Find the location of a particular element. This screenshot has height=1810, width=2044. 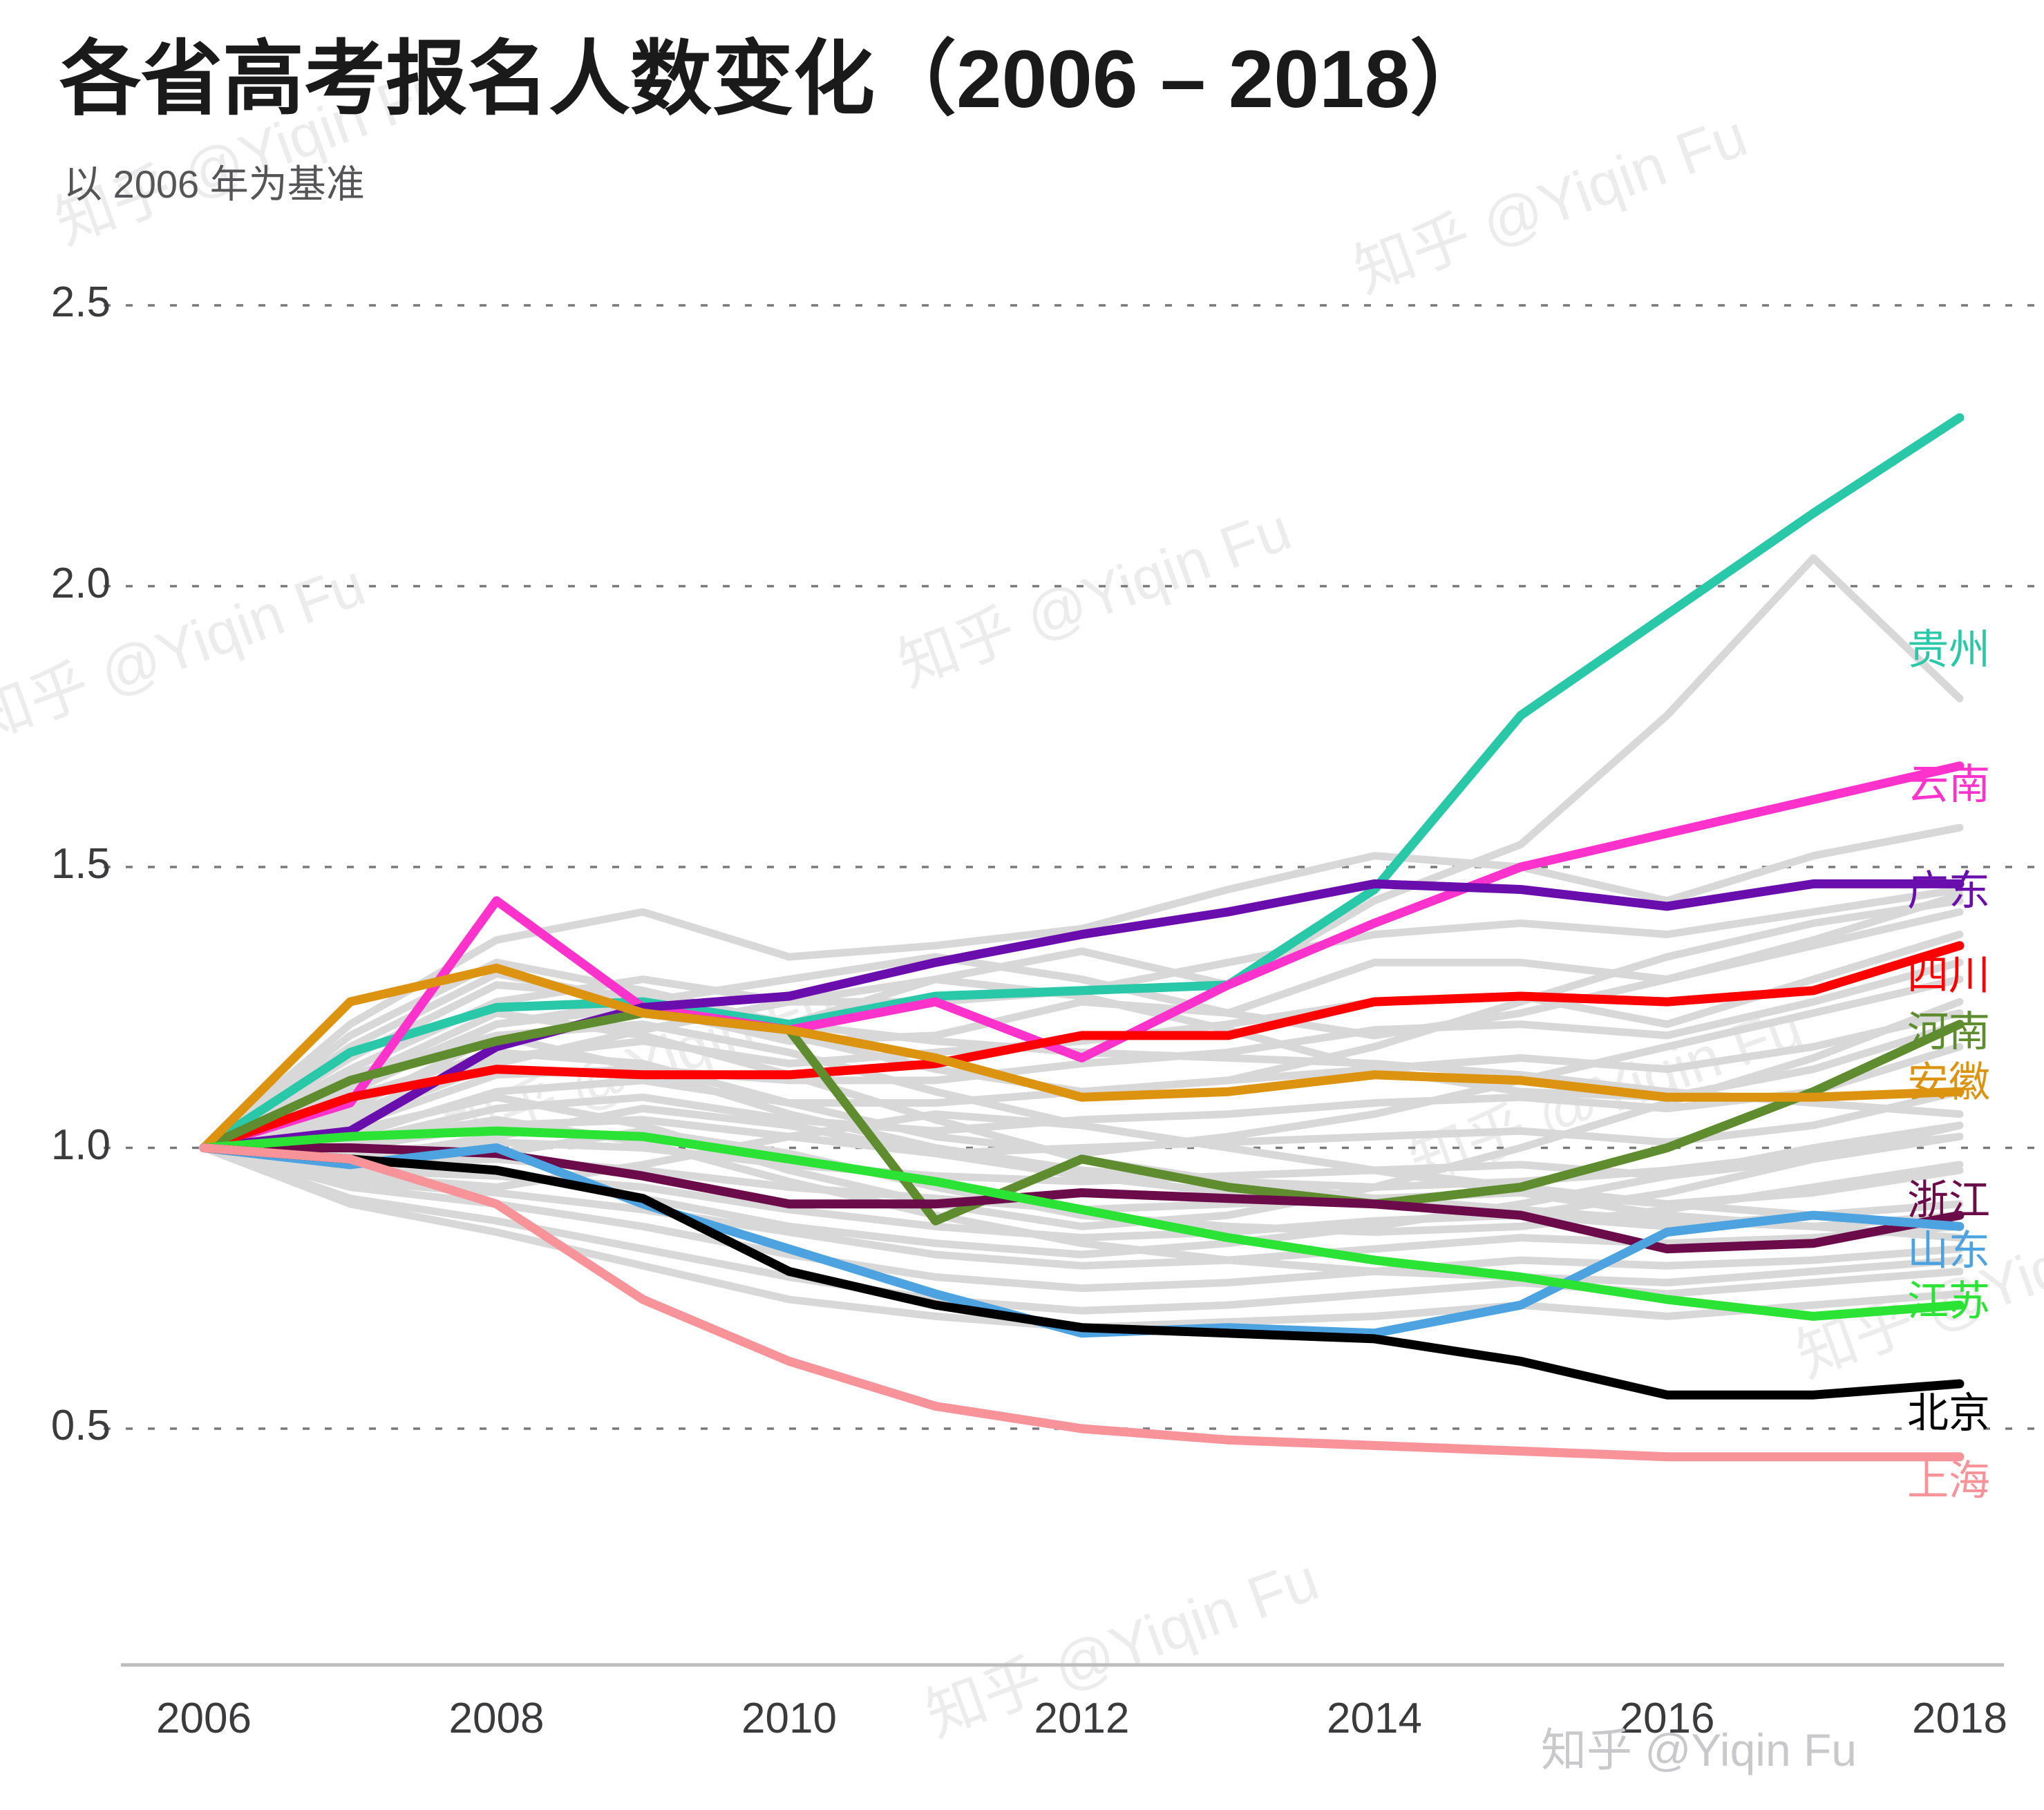

y-axis-tick-1-5: 1.5 is located at coordinates (80, 864).